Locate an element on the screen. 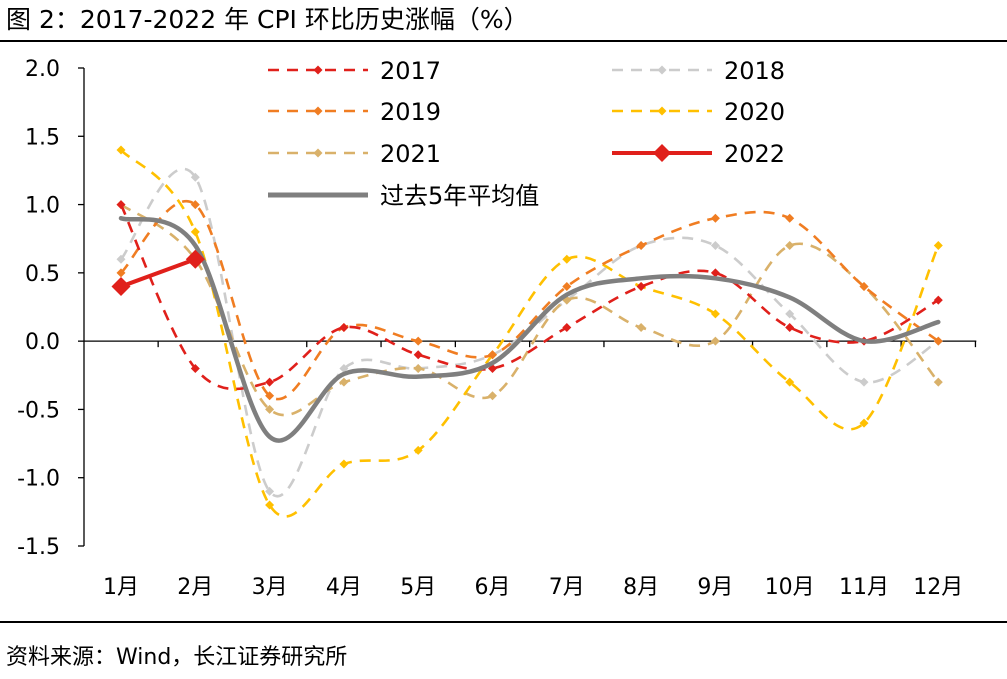 Image resolution: width=1007 pixels, height=679 pixels. legend-label: 2022 is located at coordinates (754, 154).